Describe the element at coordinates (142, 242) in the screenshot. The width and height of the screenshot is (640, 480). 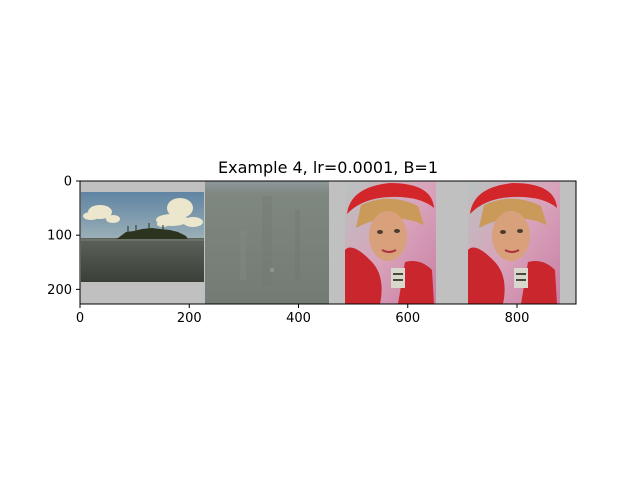
I see `panel-input-landscape` at that location.